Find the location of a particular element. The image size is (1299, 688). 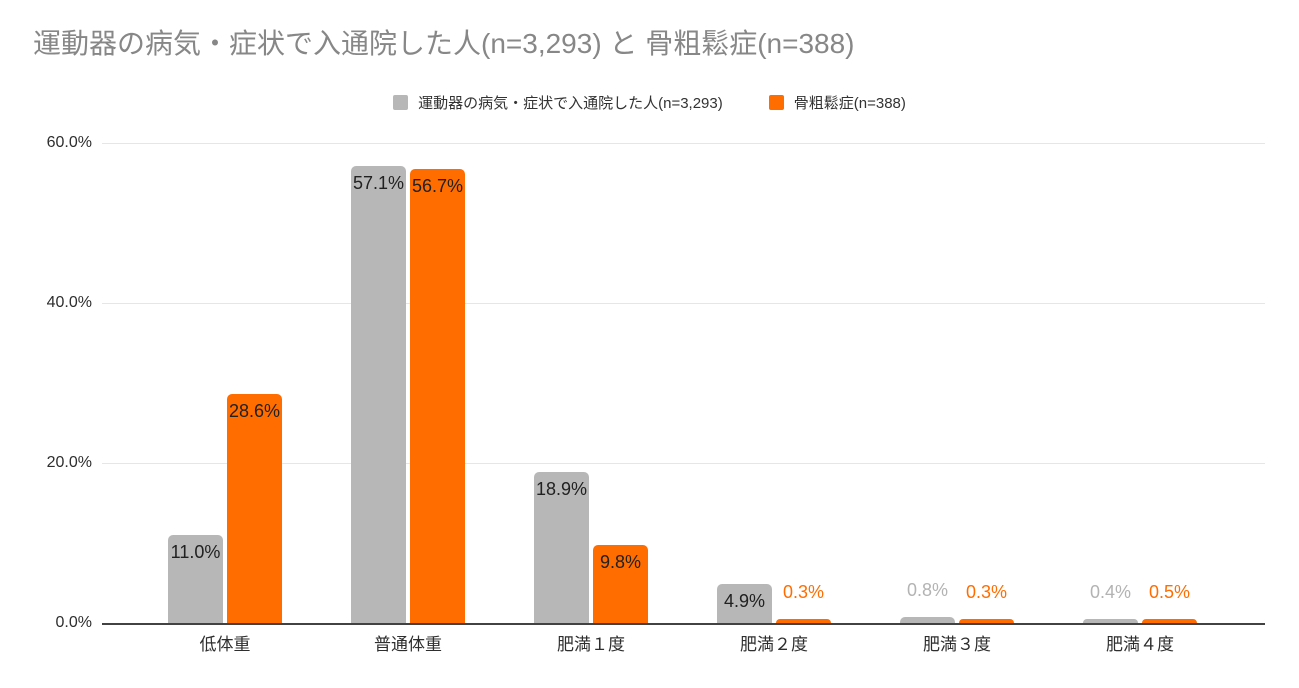

y-axis-label: 20.0% is located at coordinates (69, 462).